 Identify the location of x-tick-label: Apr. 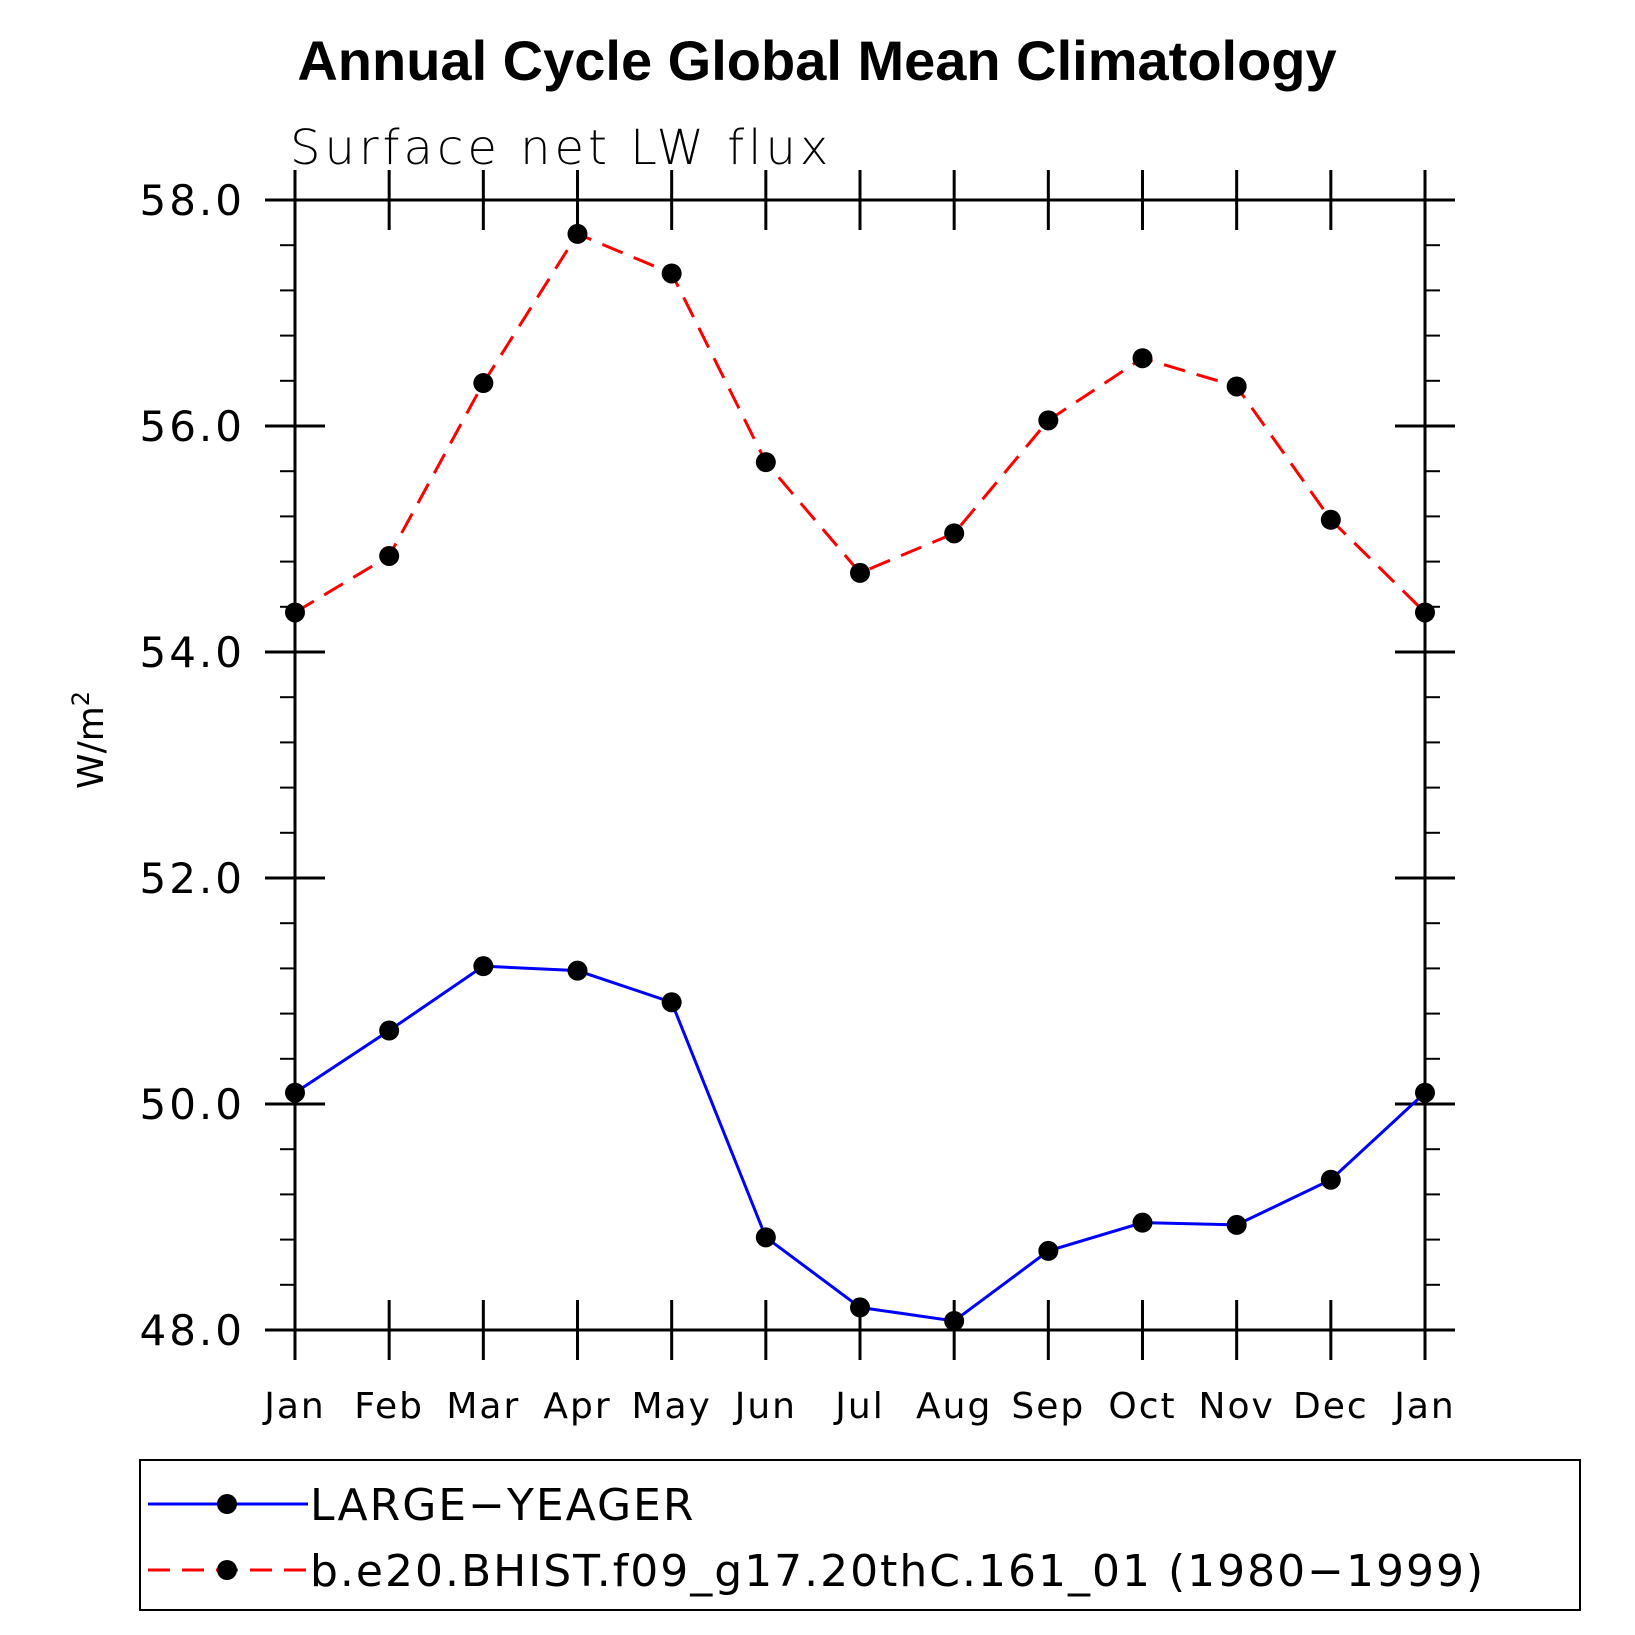
(577, 1406).